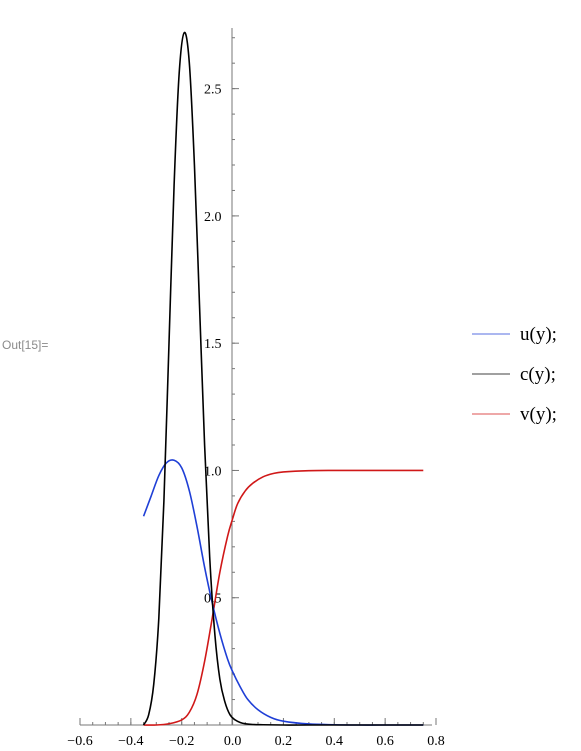  I want to click on y-tick-label: 1.5, so click(213, 344).